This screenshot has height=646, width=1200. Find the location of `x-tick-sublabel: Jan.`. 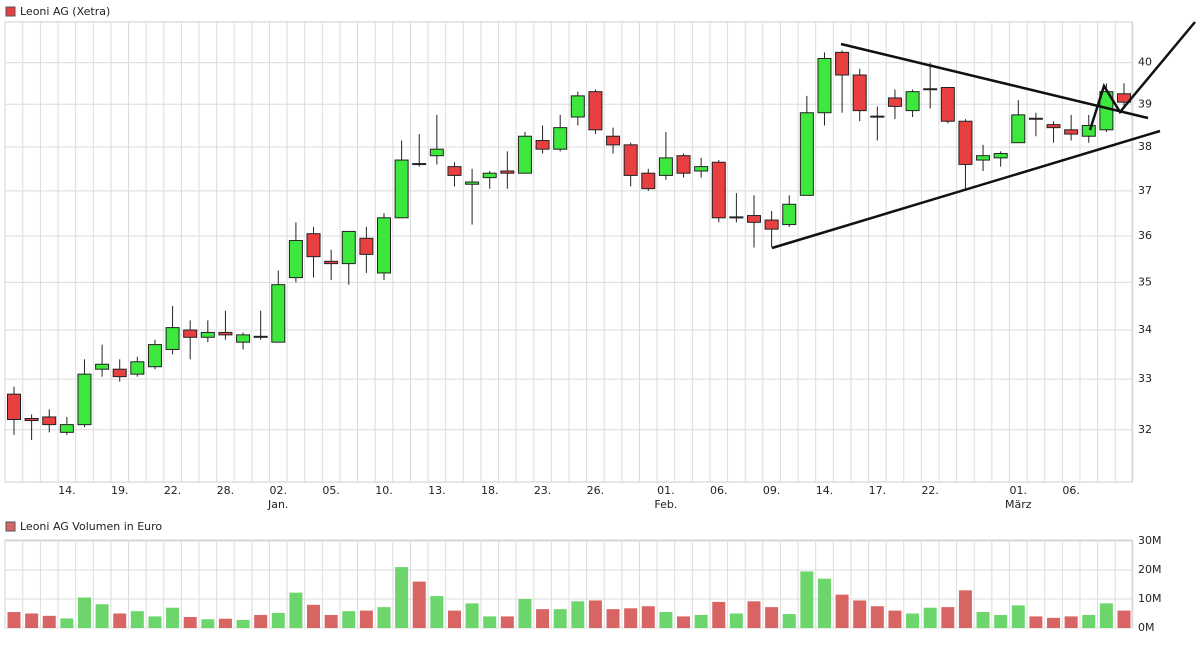

x-tick-sublabel: Jan. is located at coordinates (277, 504).